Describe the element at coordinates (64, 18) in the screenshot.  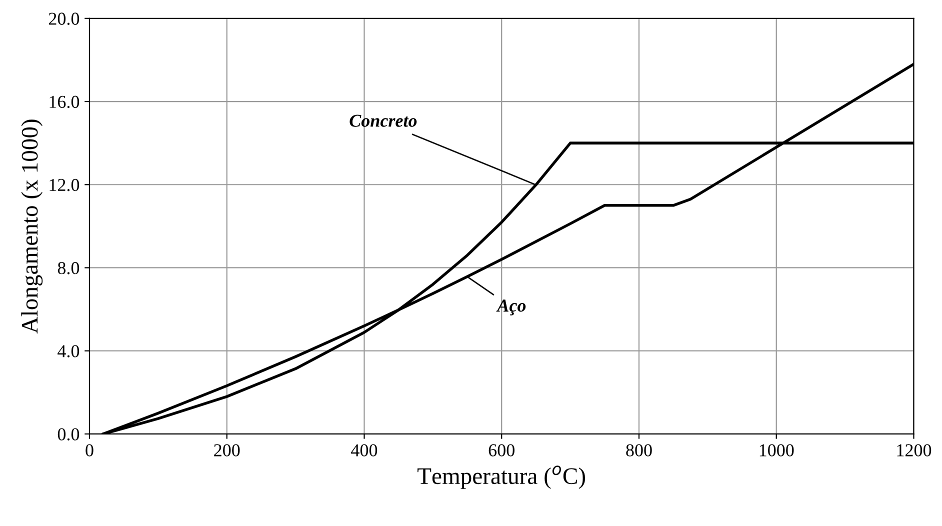
I see `y-tick-label: 20.0` at that location.